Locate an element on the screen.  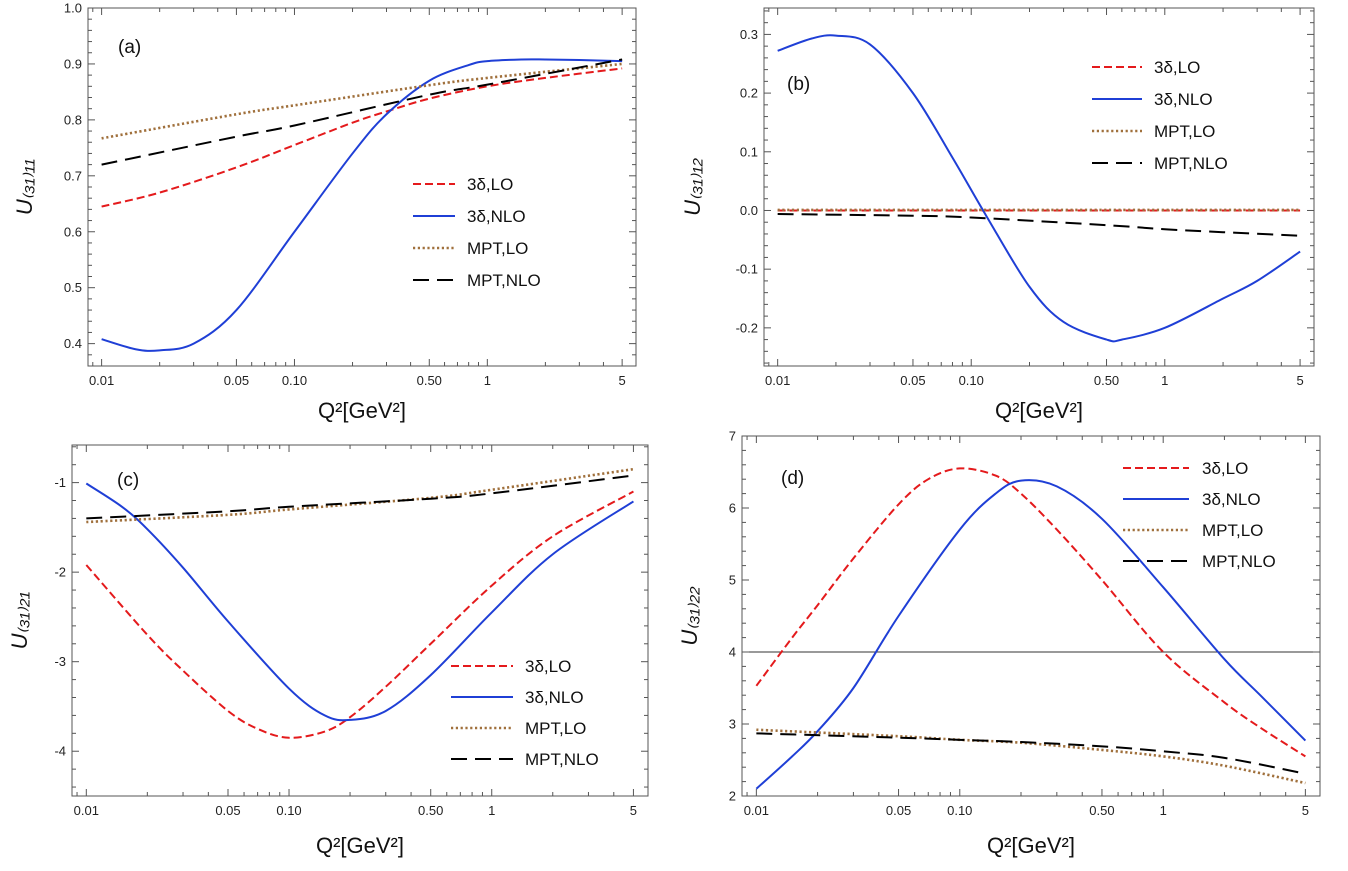
y-tick-label: 0.0 is located at coordinates (749, 210).